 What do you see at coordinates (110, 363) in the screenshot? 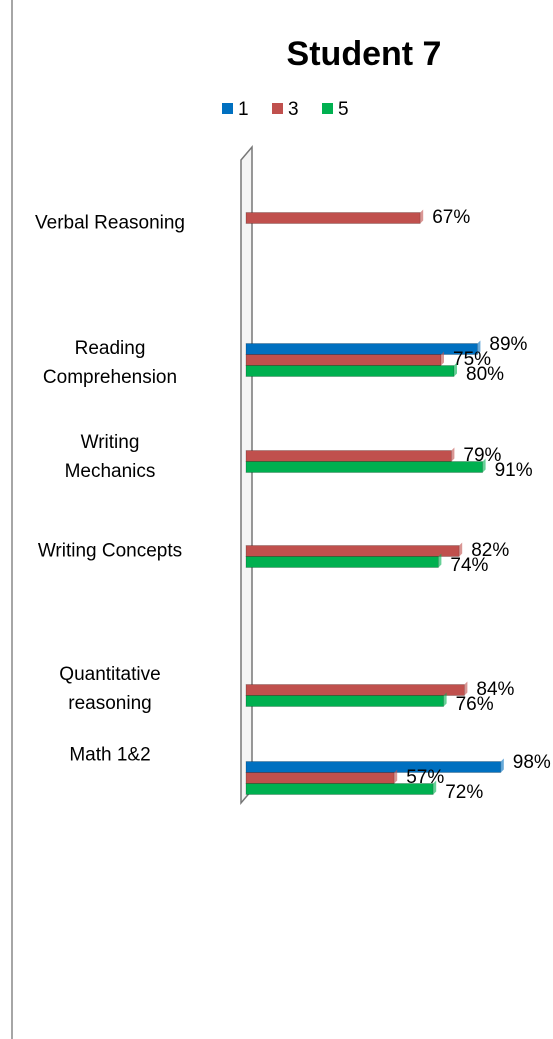
I see `category-label: Reading Comprehension` at bounding box center [110, 363].